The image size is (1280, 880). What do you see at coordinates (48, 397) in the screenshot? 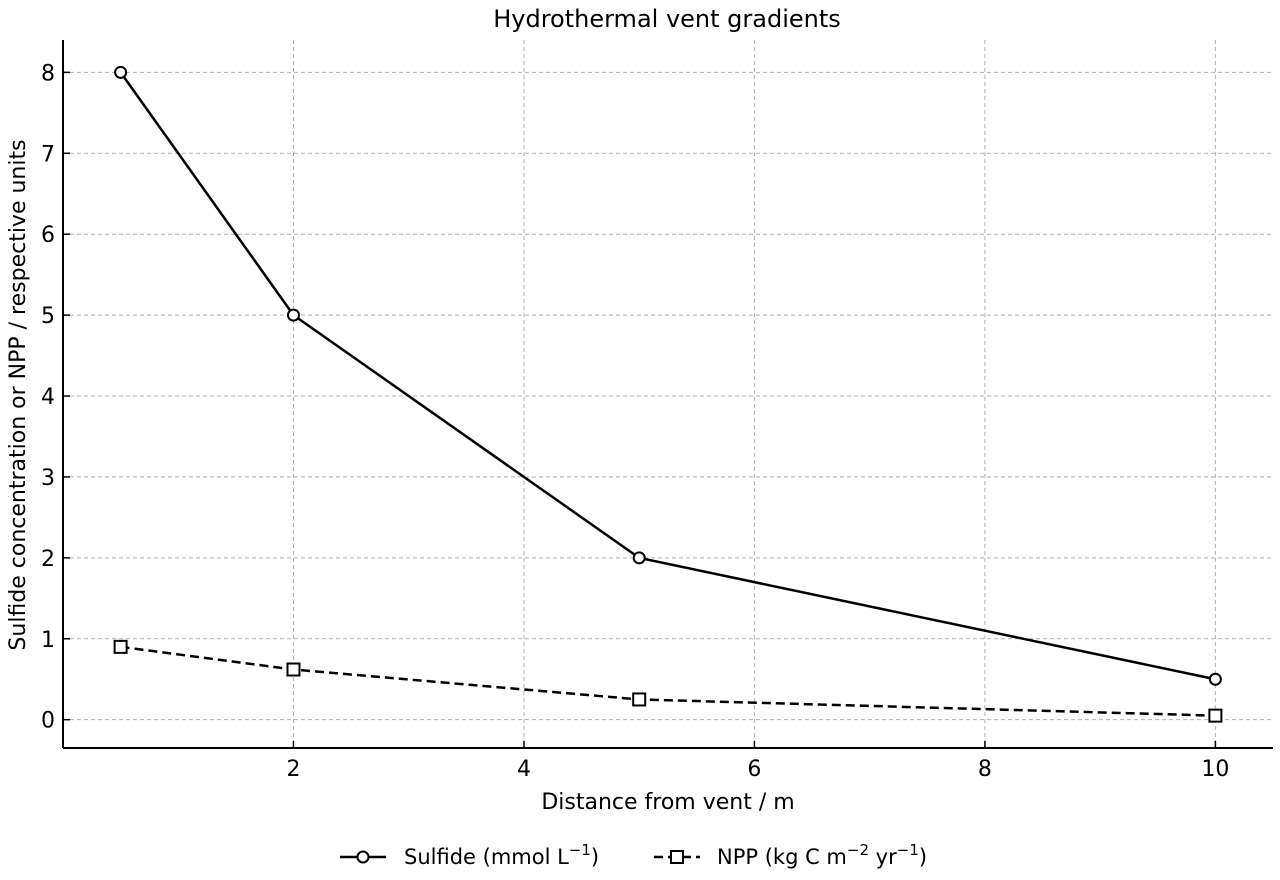
I see `y-tick-label: 4` at bounding box center [48, 397].